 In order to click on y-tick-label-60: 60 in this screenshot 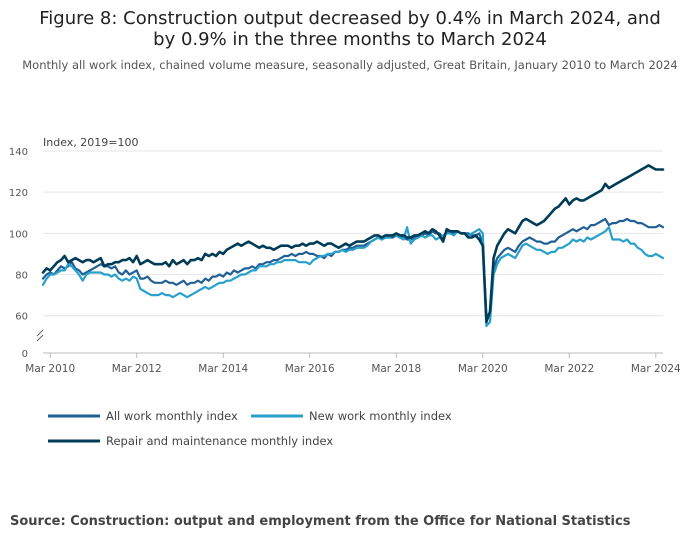, I will do `click(21, 317)`.